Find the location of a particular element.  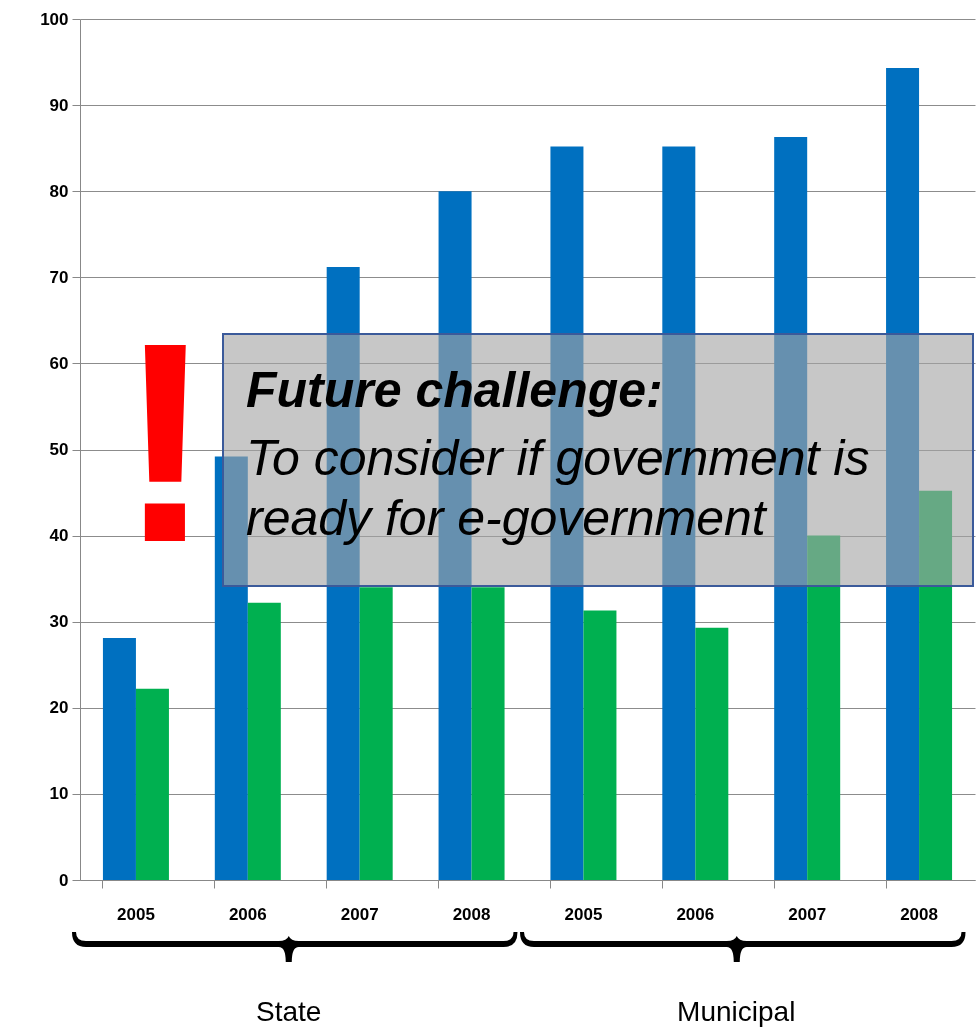

text: State is located at coordinates (289, 1012).